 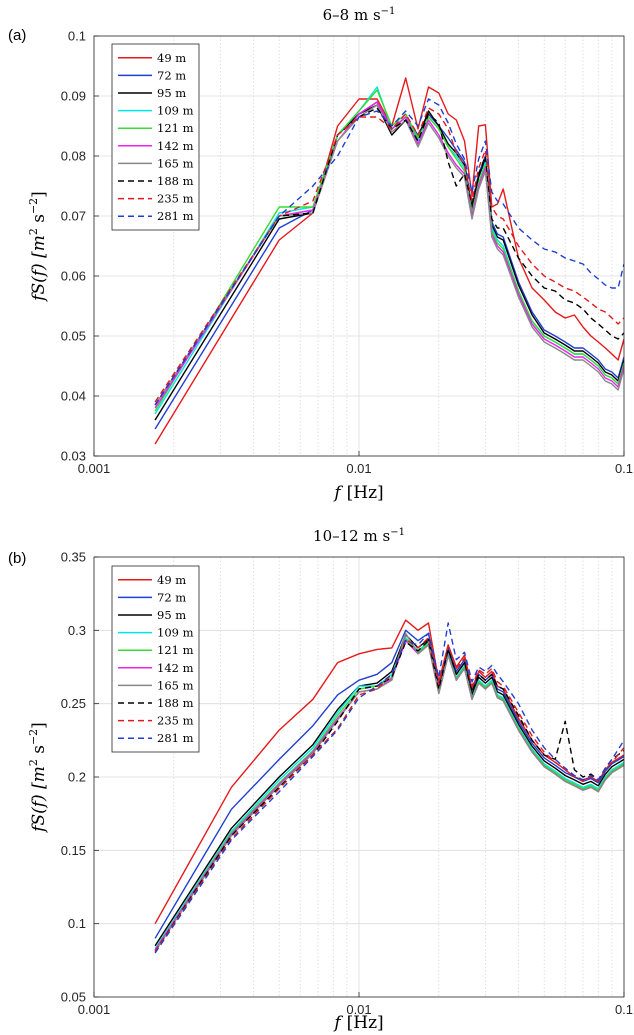 I want to click on panel-label: (a), so click(x=17, y=35).